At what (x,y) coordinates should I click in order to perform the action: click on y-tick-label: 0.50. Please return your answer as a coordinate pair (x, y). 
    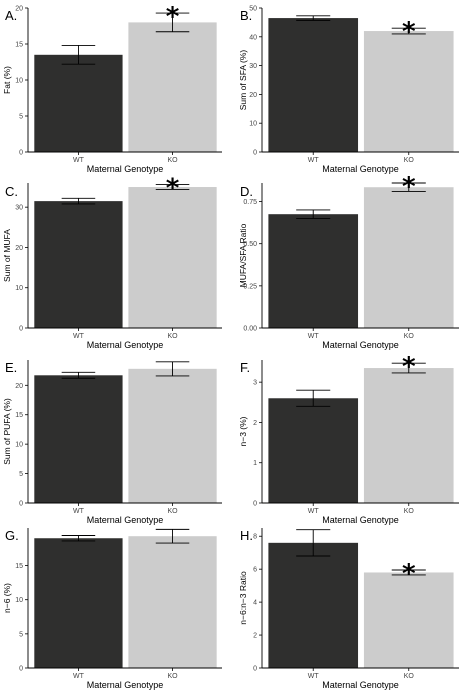
    Looking at the image, I should click on (250, 244).